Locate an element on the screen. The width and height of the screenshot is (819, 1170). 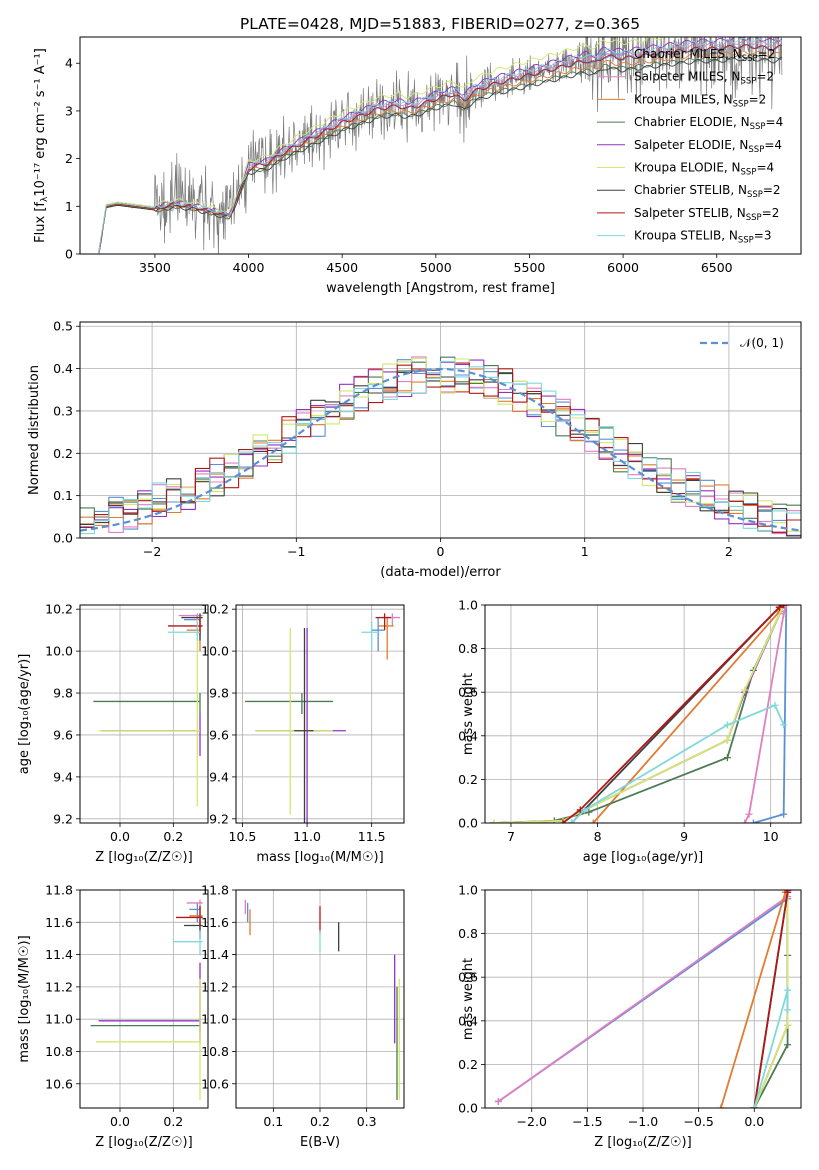
x-tick-label: 6000 is located at coordinates (623, 267).